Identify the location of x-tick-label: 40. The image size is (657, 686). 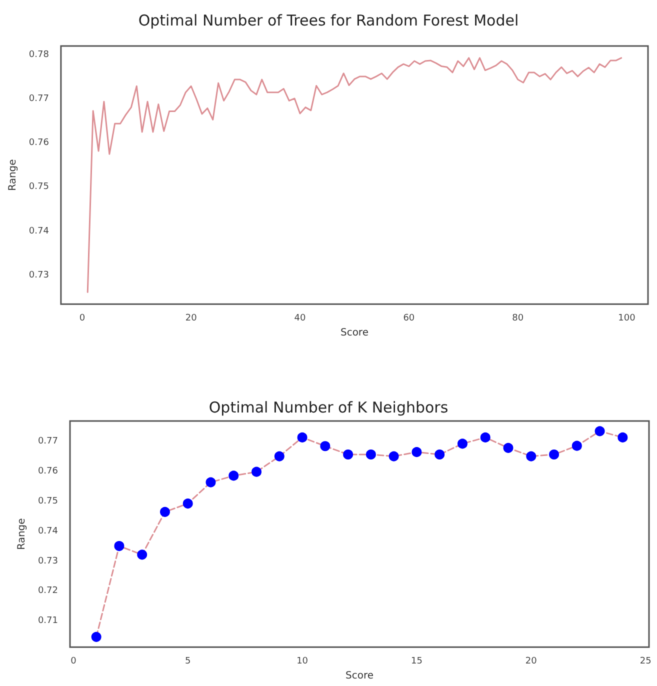
(300, 319).